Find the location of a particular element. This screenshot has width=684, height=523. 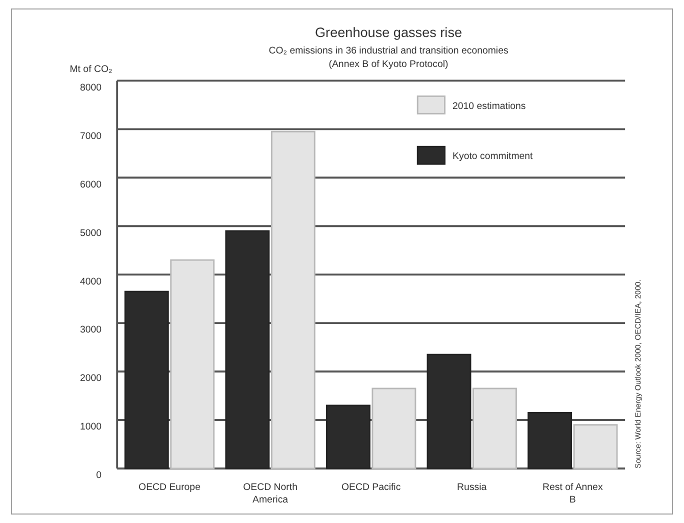

y-axis-title: Mt of CO₂ is located at coordinates (91, 69).